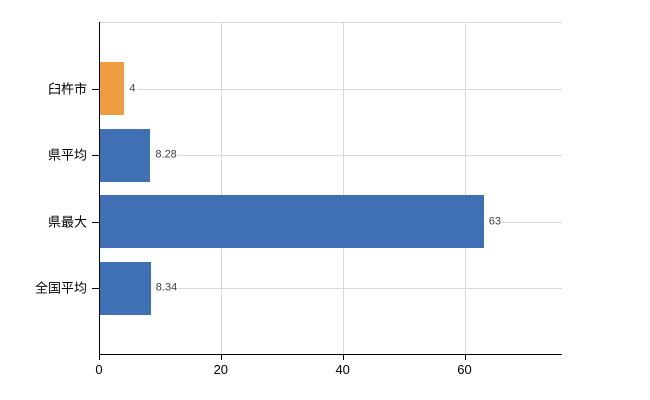 This screenshot has width=650, height=400. I want to click on value-label: 8.28, so click(164, 155).